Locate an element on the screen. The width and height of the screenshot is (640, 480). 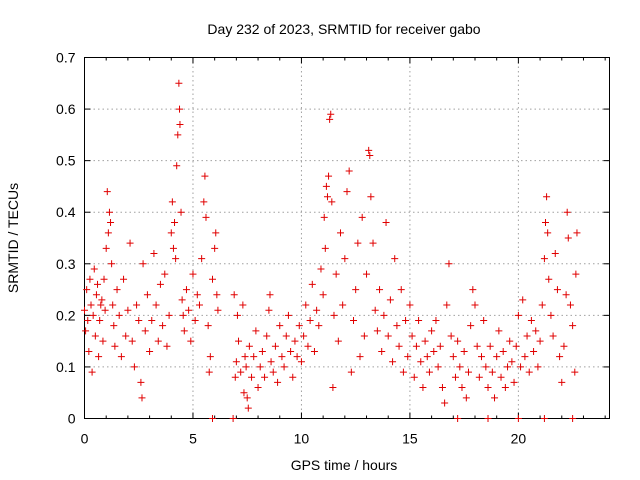
y-tick-label: 0.7 is located at coordinates (66, 58).